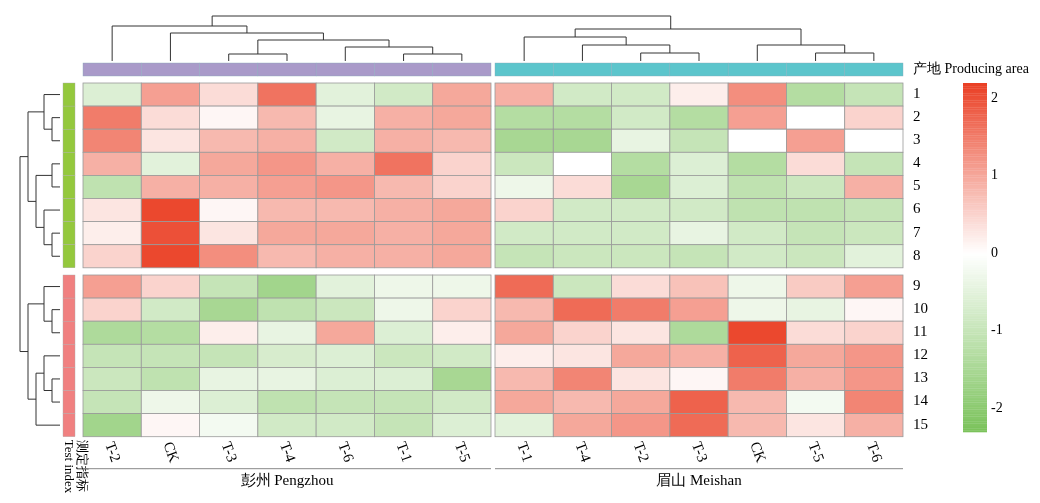 The image size is (1040, 503). Describe the element at coordinates (917, 185) in the screenshot. I see `y-tick-label: 5` at that location.